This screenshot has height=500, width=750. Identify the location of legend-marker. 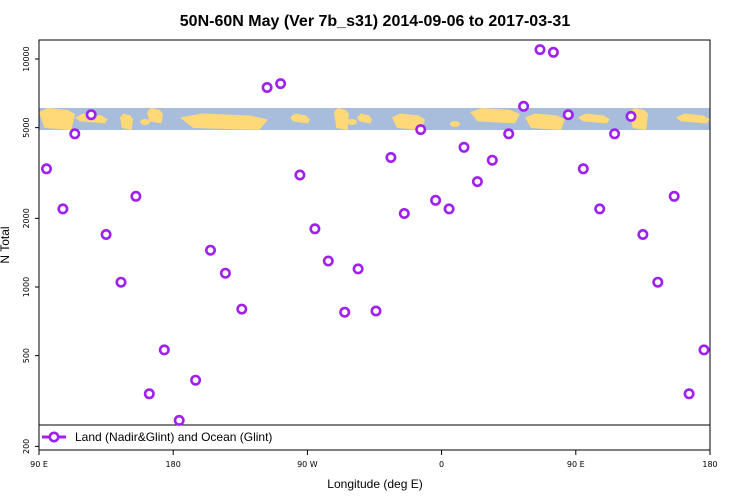
(54, 437).